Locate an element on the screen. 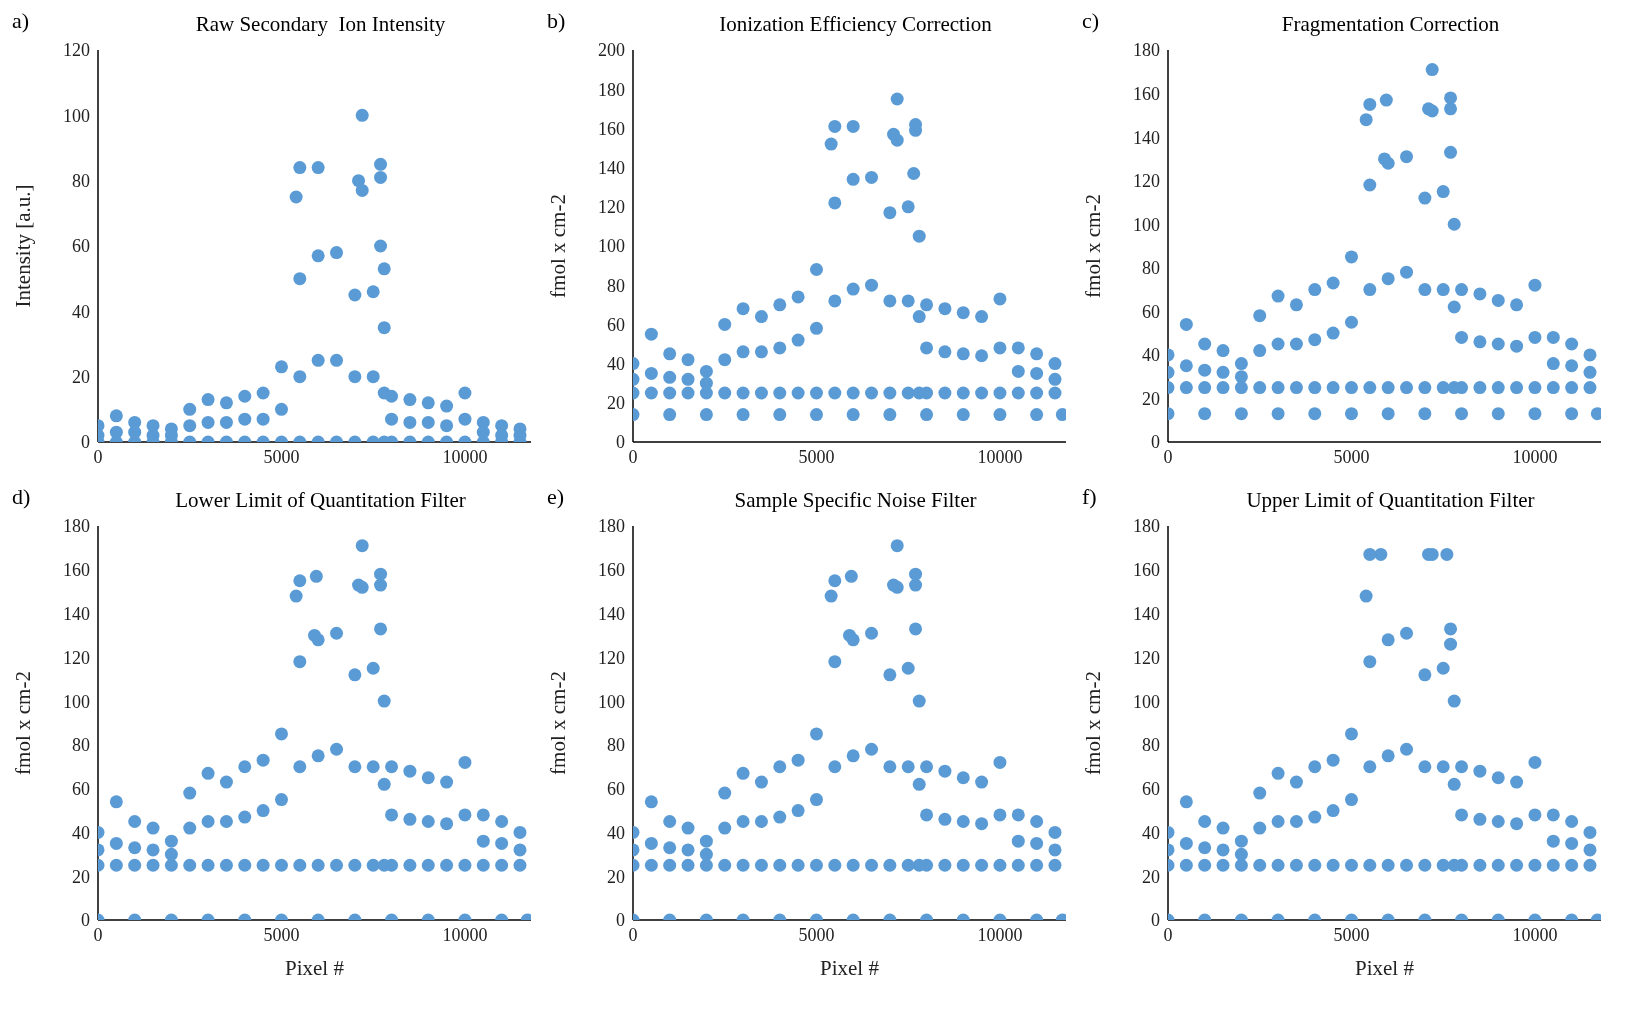  text: c) is located at coordinates (1091, 21).